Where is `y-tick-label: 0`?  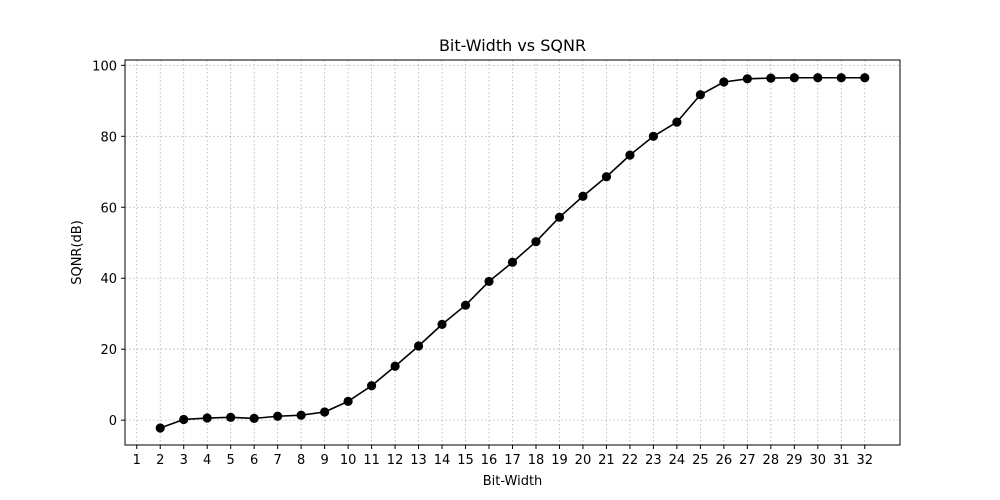 y-tick-label: 0 is located at coordinates (113, 421).